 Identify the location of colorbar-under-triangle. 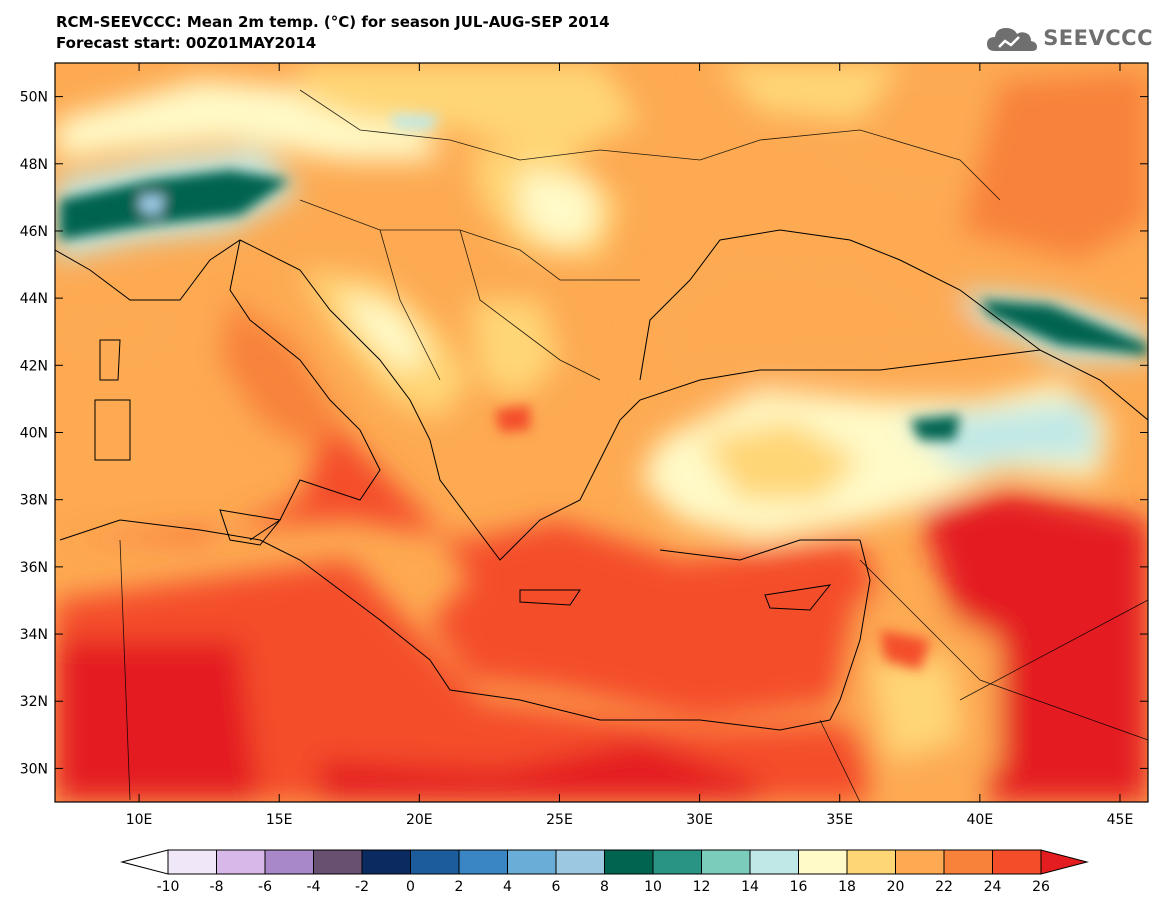
(144, 862).